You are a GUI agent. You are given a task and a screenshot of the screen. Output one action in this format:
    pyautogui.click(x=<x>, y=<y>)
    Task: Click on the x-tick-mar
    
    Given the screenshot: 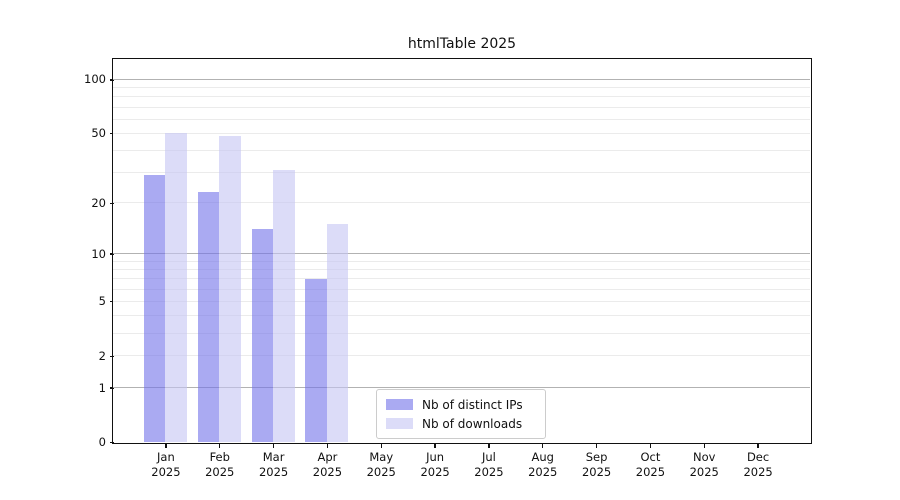 What is the action you would take?
    pyautogui.click(x=273, y=446)
    